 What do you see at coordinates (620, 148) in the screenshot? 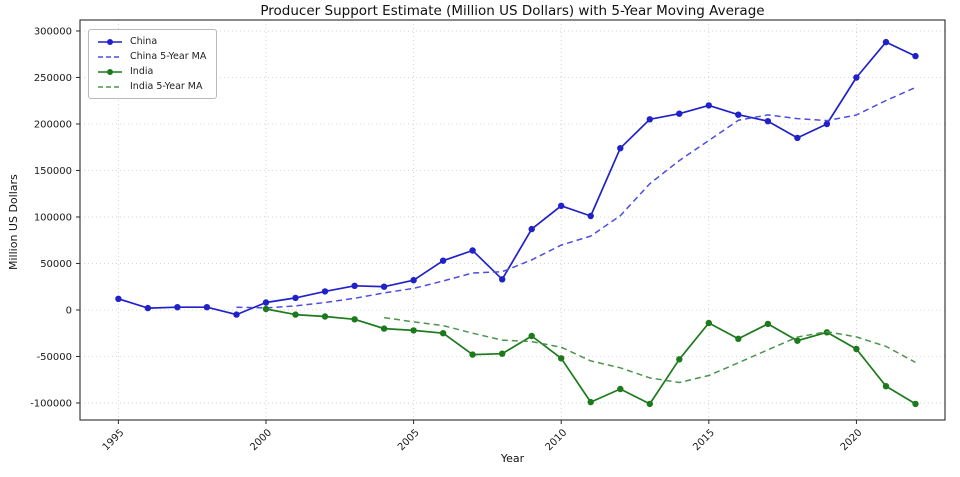
I see `data-point-china-2012` at bounding box center [620, 148].